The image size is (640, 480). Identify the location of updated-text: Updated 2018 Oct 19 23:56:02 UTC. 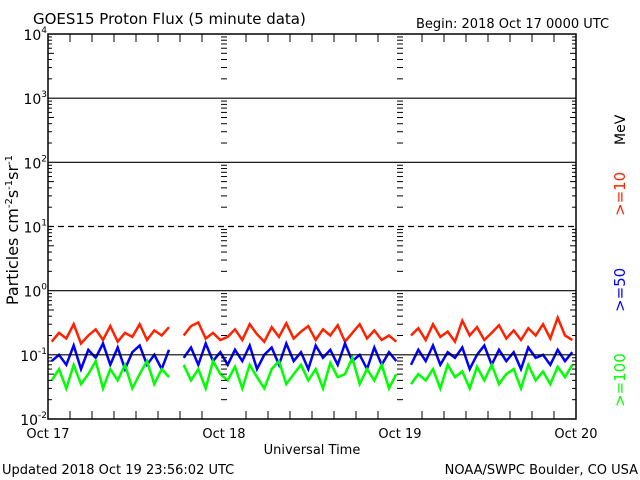
(118, 470).